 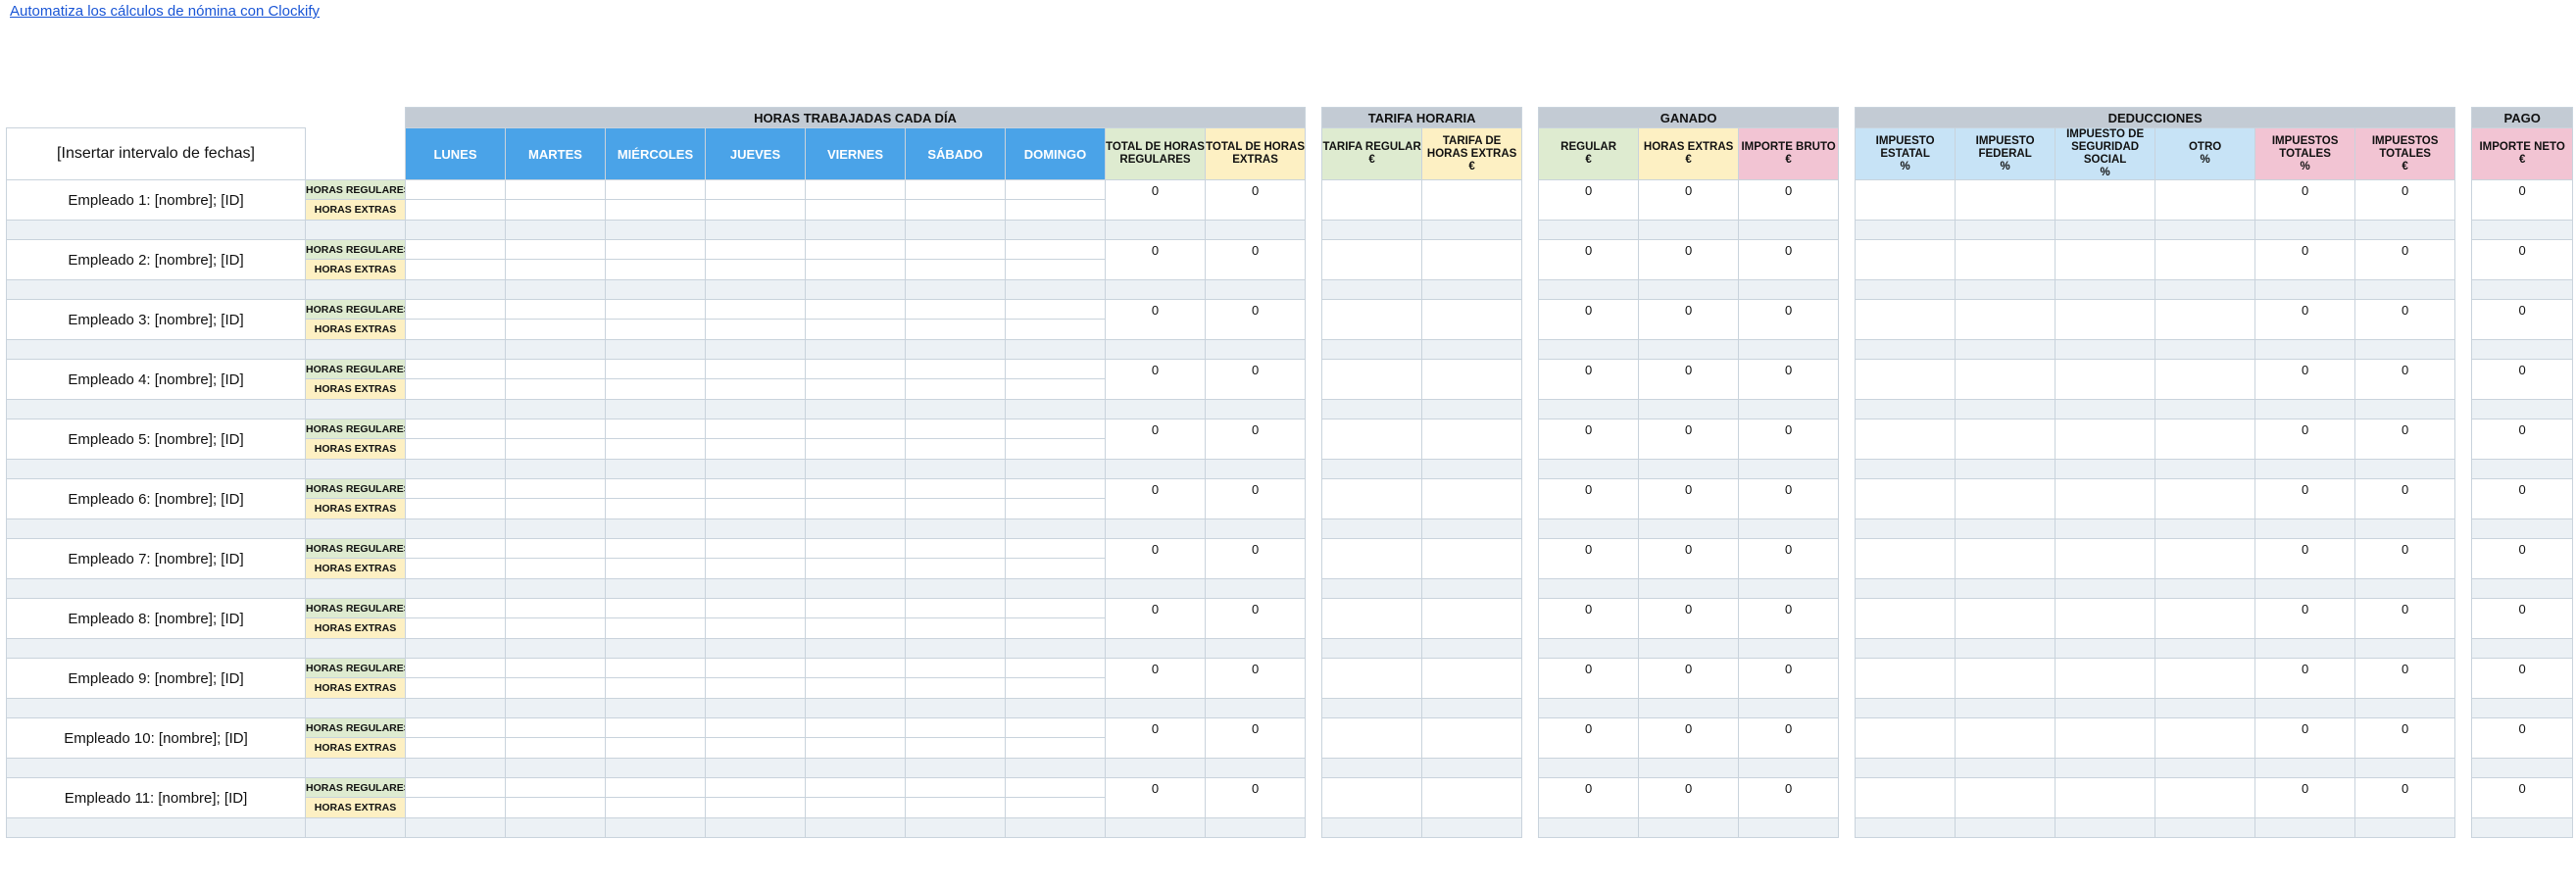 What do you see at coordinates (156, 738) in the screenshot?
I see `employee-name: Empleado 10: [nombre]; [ID]` at bounding box center [156, 738].